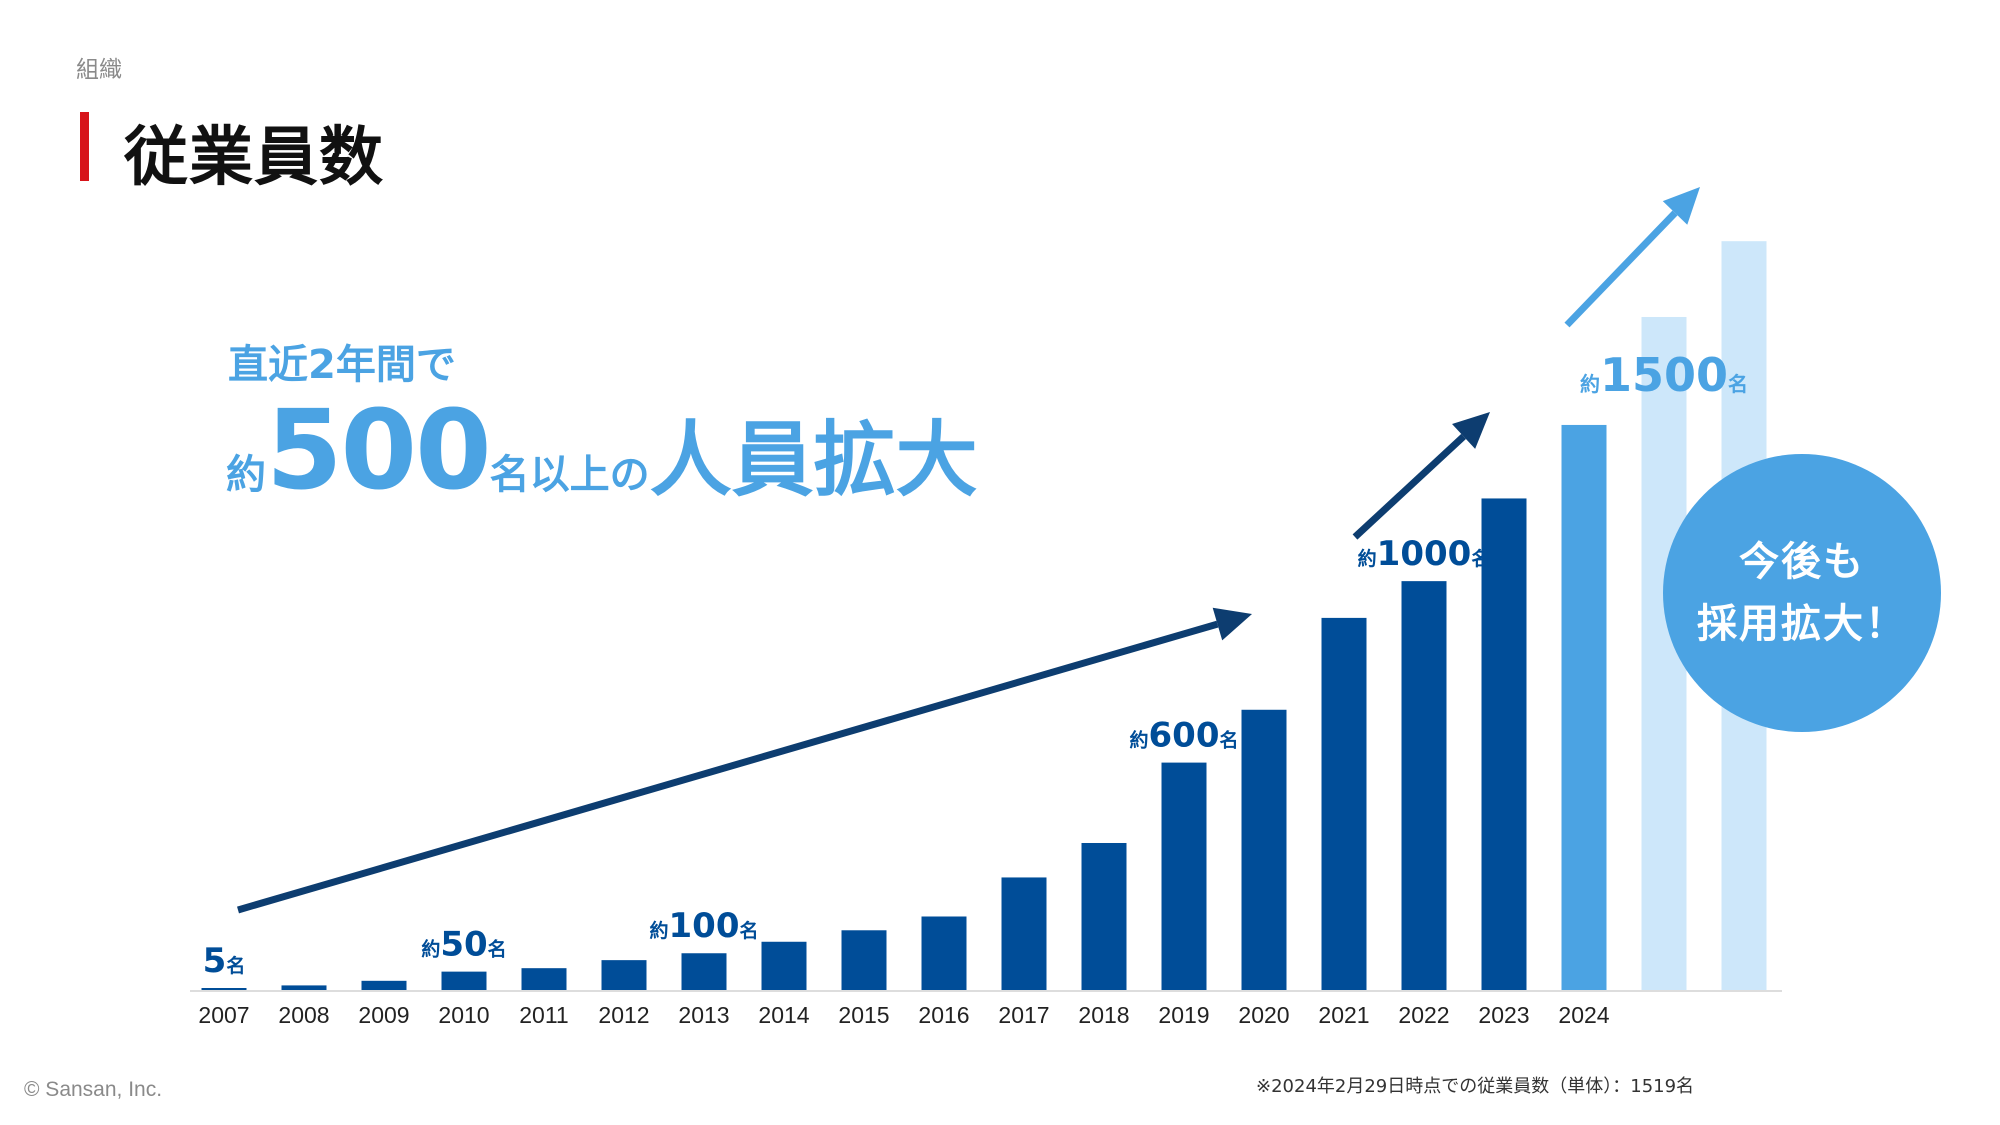 This screenshot has height=1125, width=2000. Describe the element at coordinates (623, 1015) in the screenshot. I see `tick-label-2012: 2012` at that location.